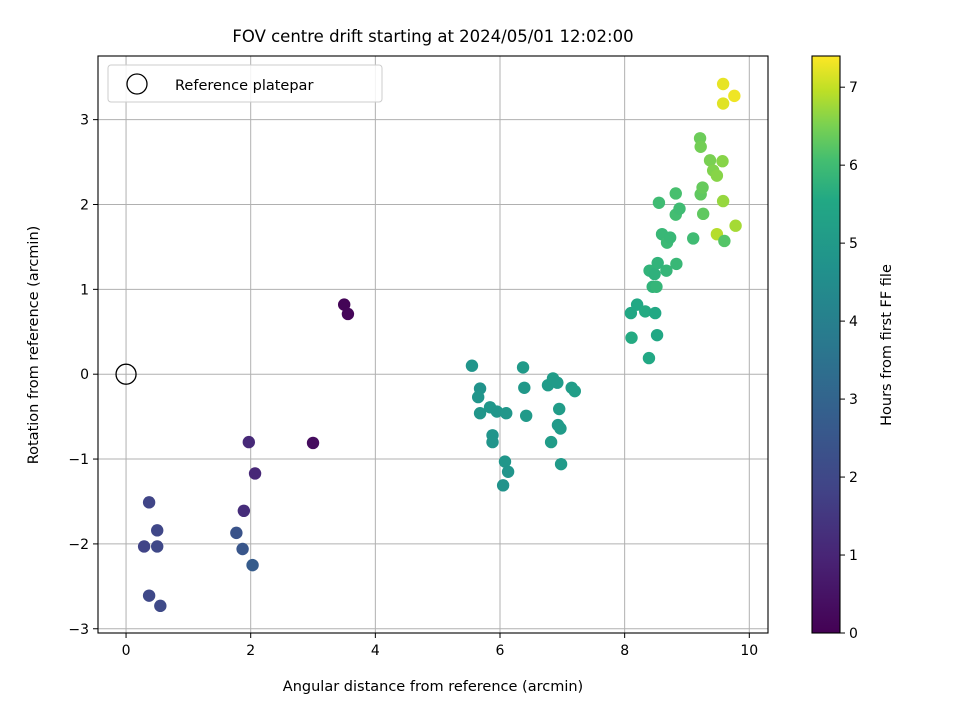  I want to click on y-axis-ticks: −3 −2 −1 0 1 2 3, so click(83, 375).